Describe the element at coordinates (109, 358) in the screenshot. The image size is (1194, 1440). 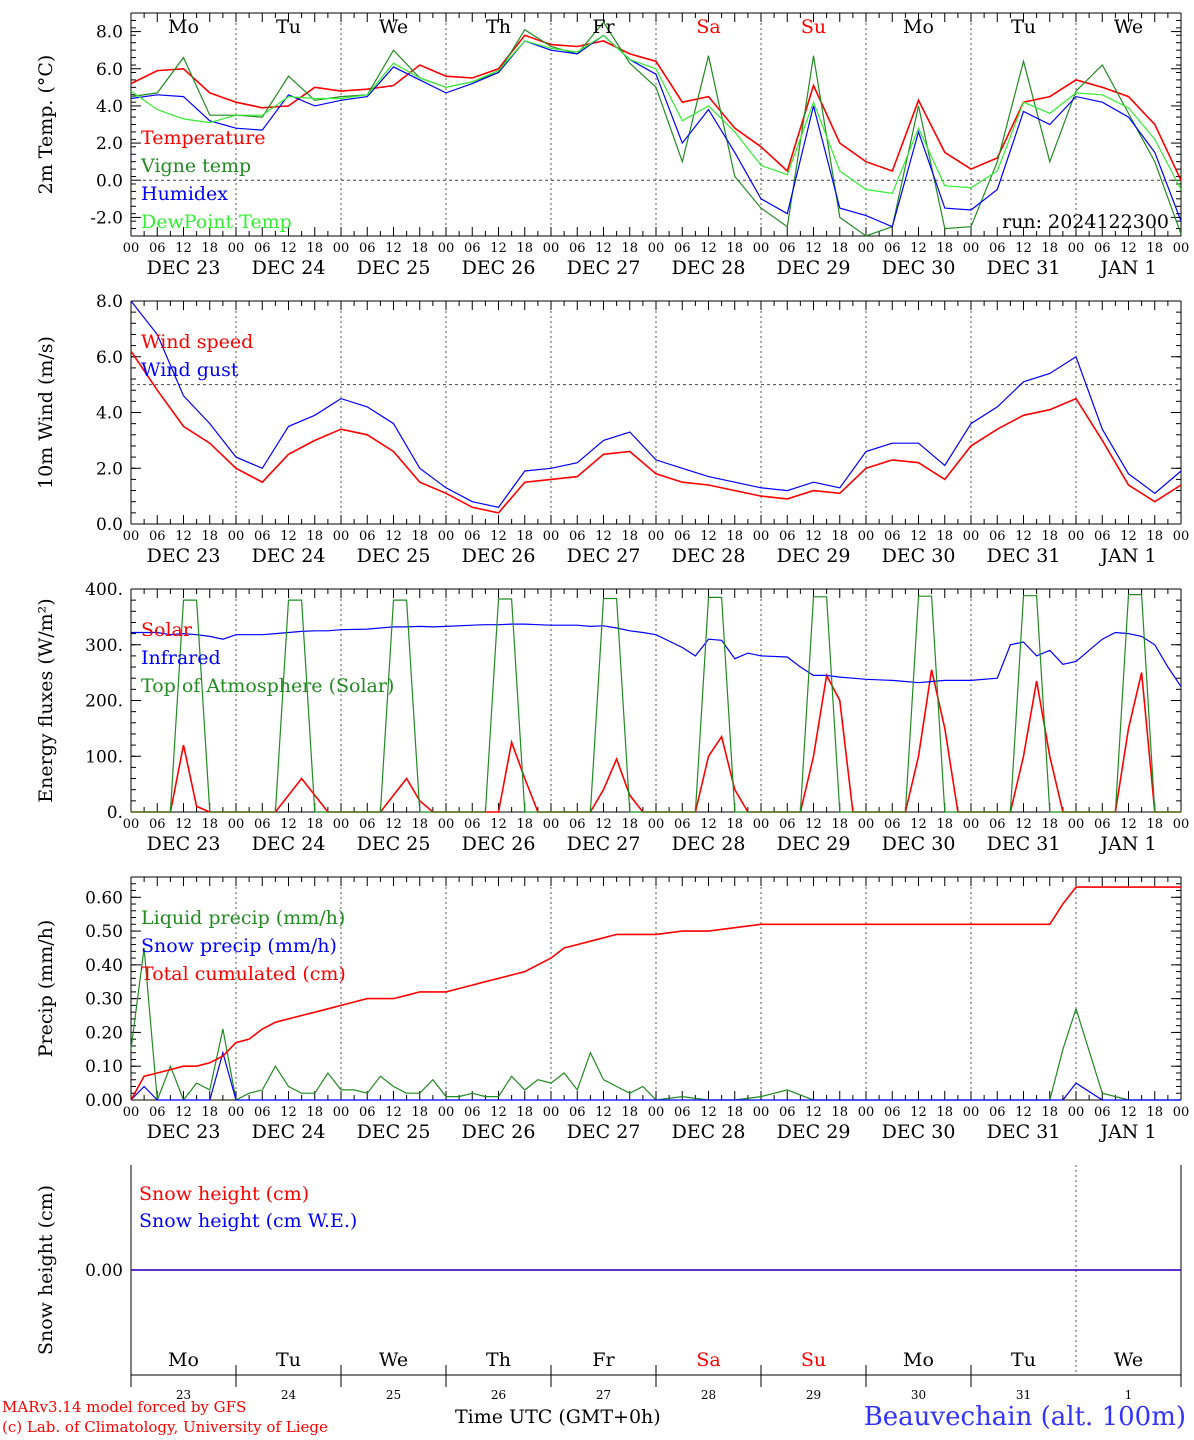
I see `y-tick-label: 6.0` at that location.